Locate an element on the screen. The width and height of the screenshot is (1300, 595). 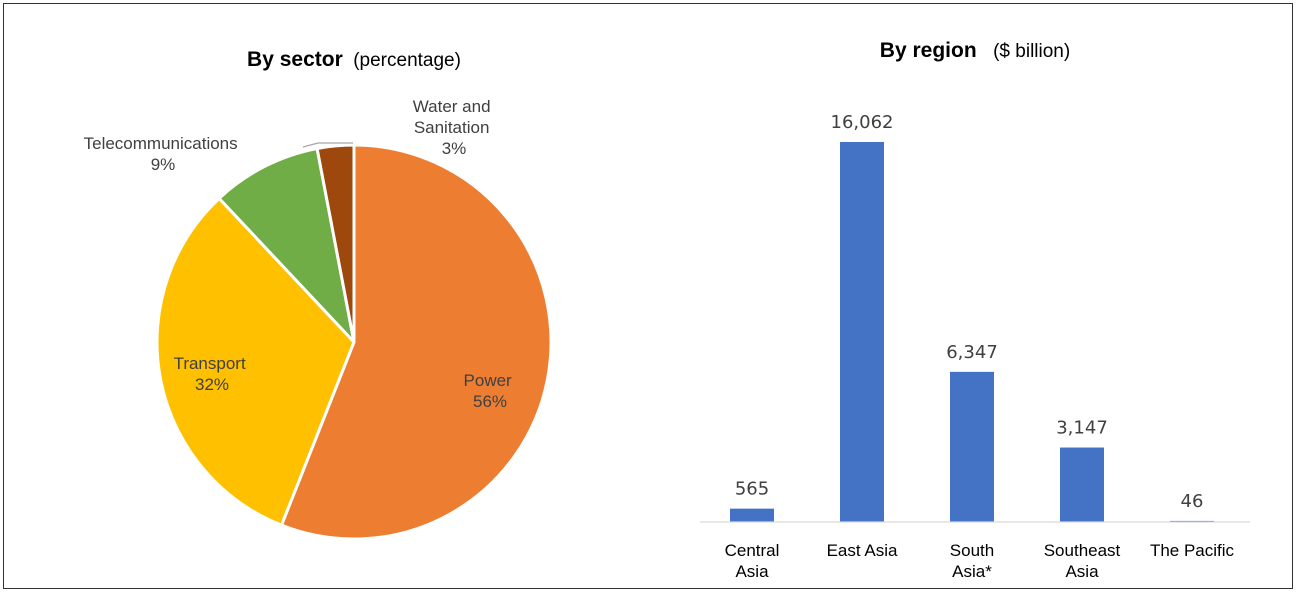
bar-title-group: By region ($ billion) is located at coordinates (975, 50).